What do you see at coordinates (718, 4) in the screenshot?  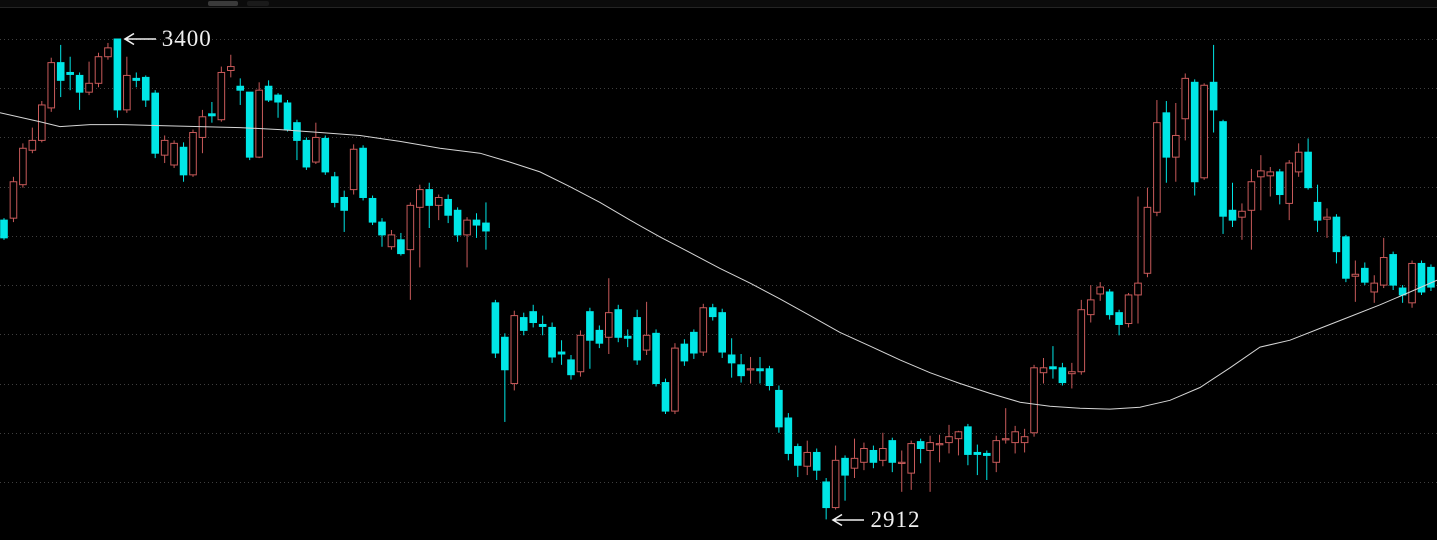 I see `top-scroll-strip` at bounding box center [718, 4].